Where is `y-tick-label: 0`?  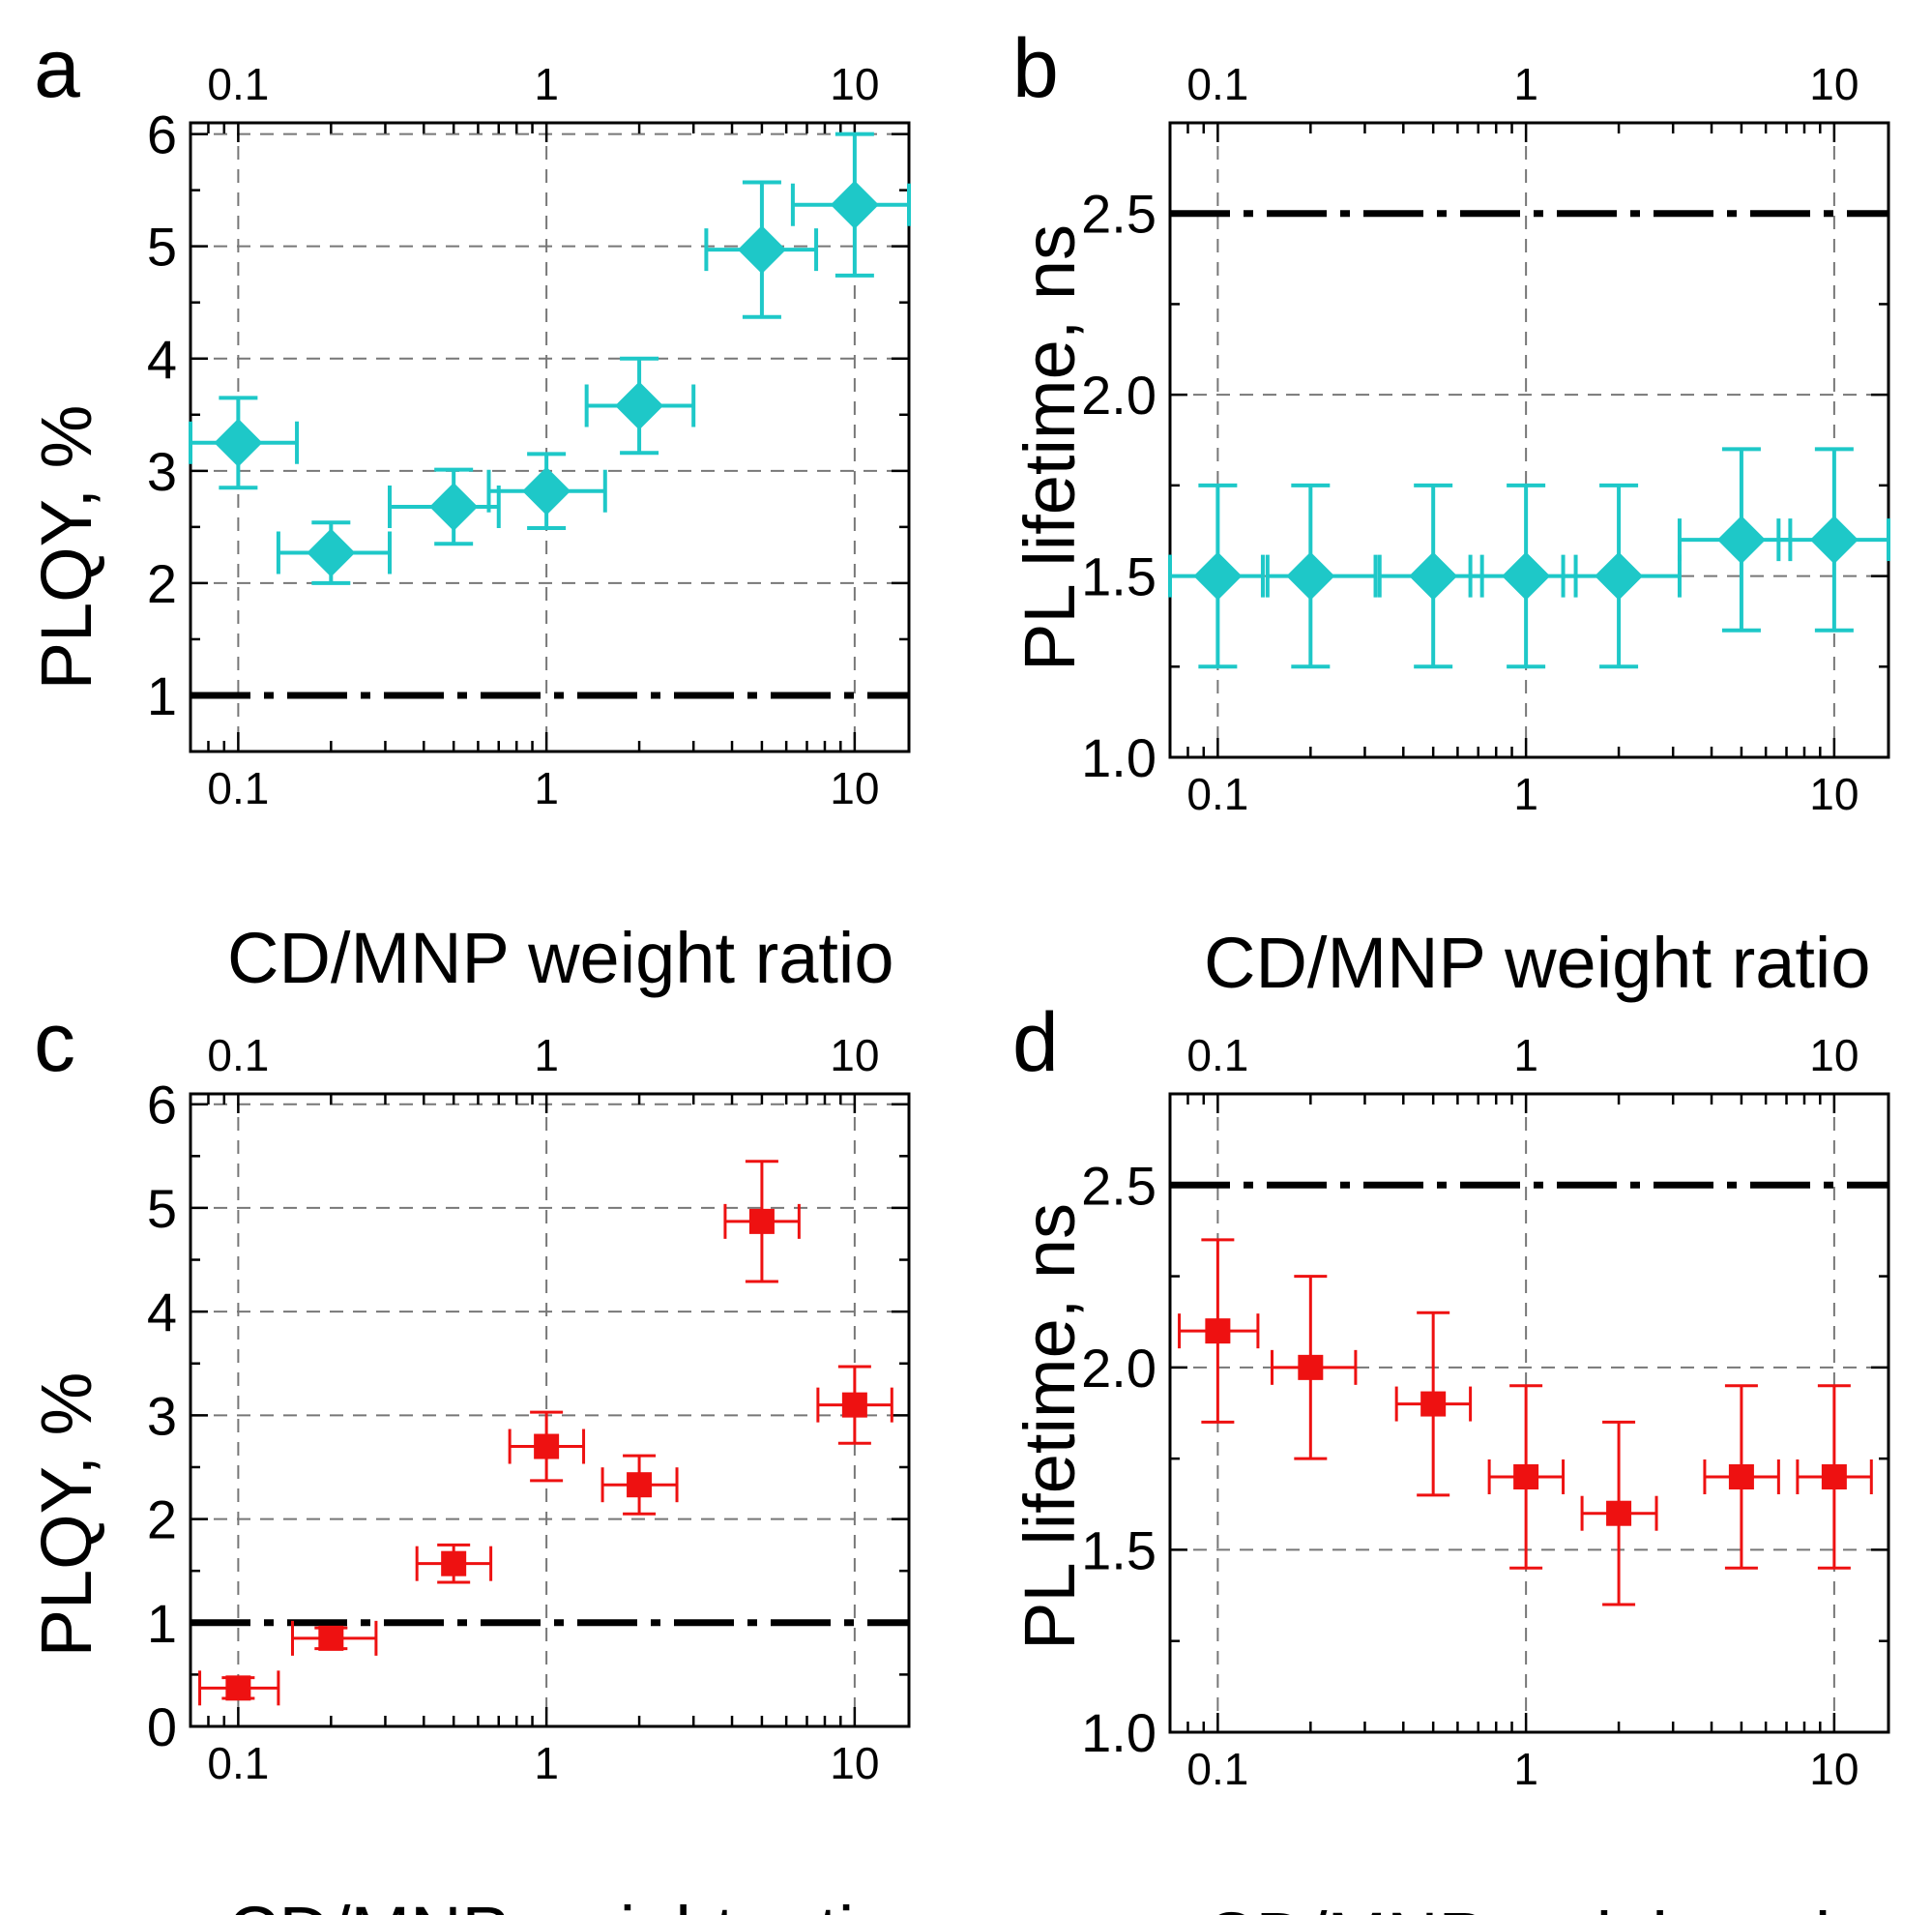 y-tick-label: 0 is located at coordinates (162, 1727).